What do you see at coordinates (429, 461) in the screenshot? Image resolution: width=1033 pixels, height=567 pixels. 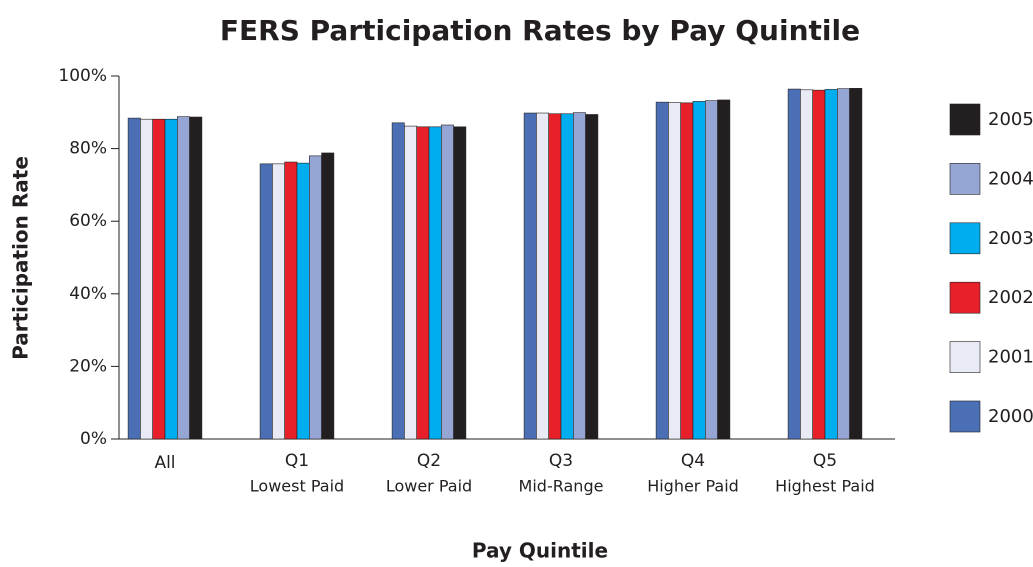 I see `x-tick-label: Q2` at bounding box center [429, 461].